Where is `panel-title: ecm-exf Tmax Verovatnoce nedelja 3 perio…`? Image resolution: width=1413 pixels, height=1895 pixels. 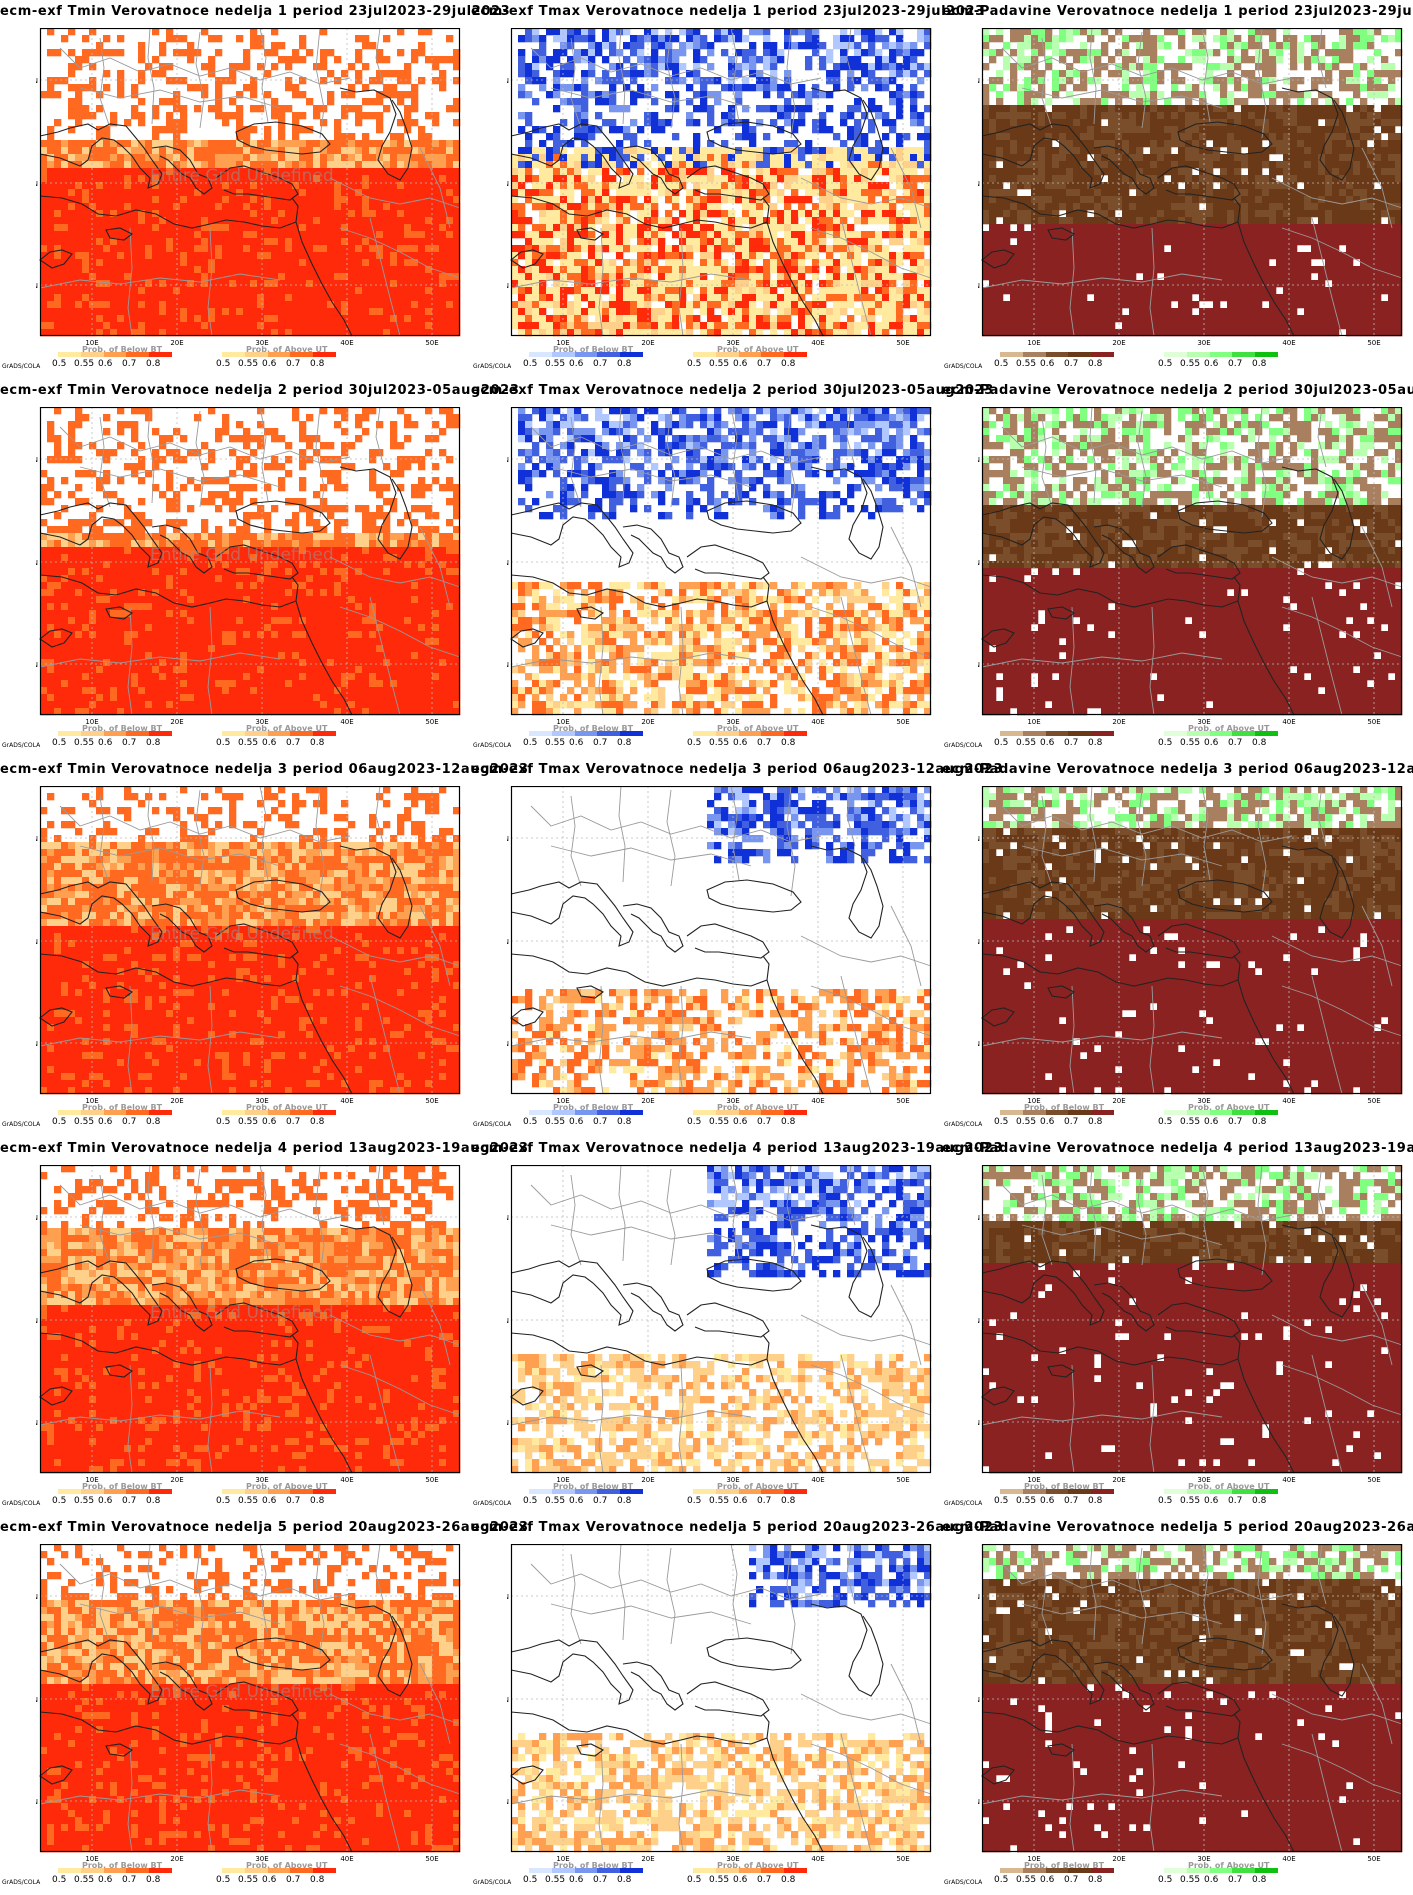
panel-title: ecm-exf Tmax Verovatnoce nedelja 3 perio… is located at coordinates (736, 769).